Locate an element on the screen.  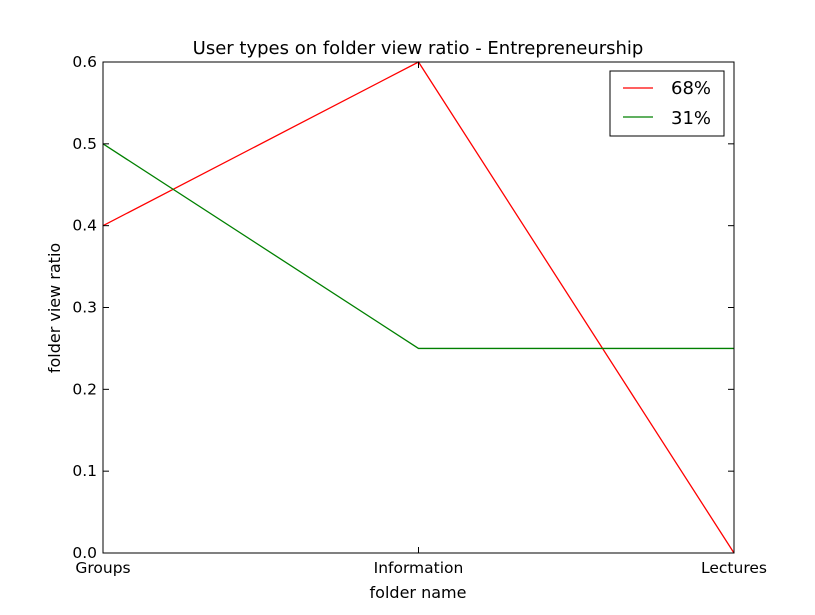
y-tick-label: 0.0 is located at coordinates (84, 553).